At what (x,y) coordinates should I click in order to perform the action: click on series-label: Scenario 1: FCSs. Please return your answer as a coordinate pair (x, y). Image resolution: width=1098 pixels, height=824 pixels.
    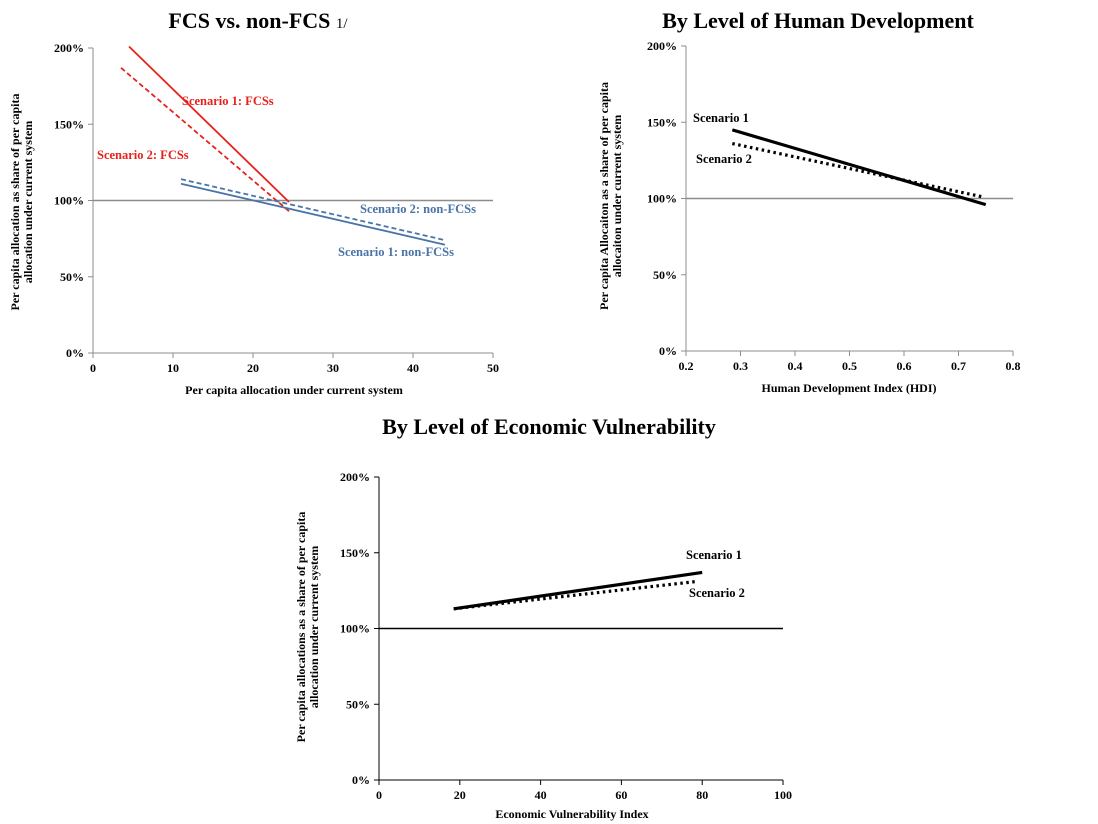
    Looking at the image, I should click on (228, 101).